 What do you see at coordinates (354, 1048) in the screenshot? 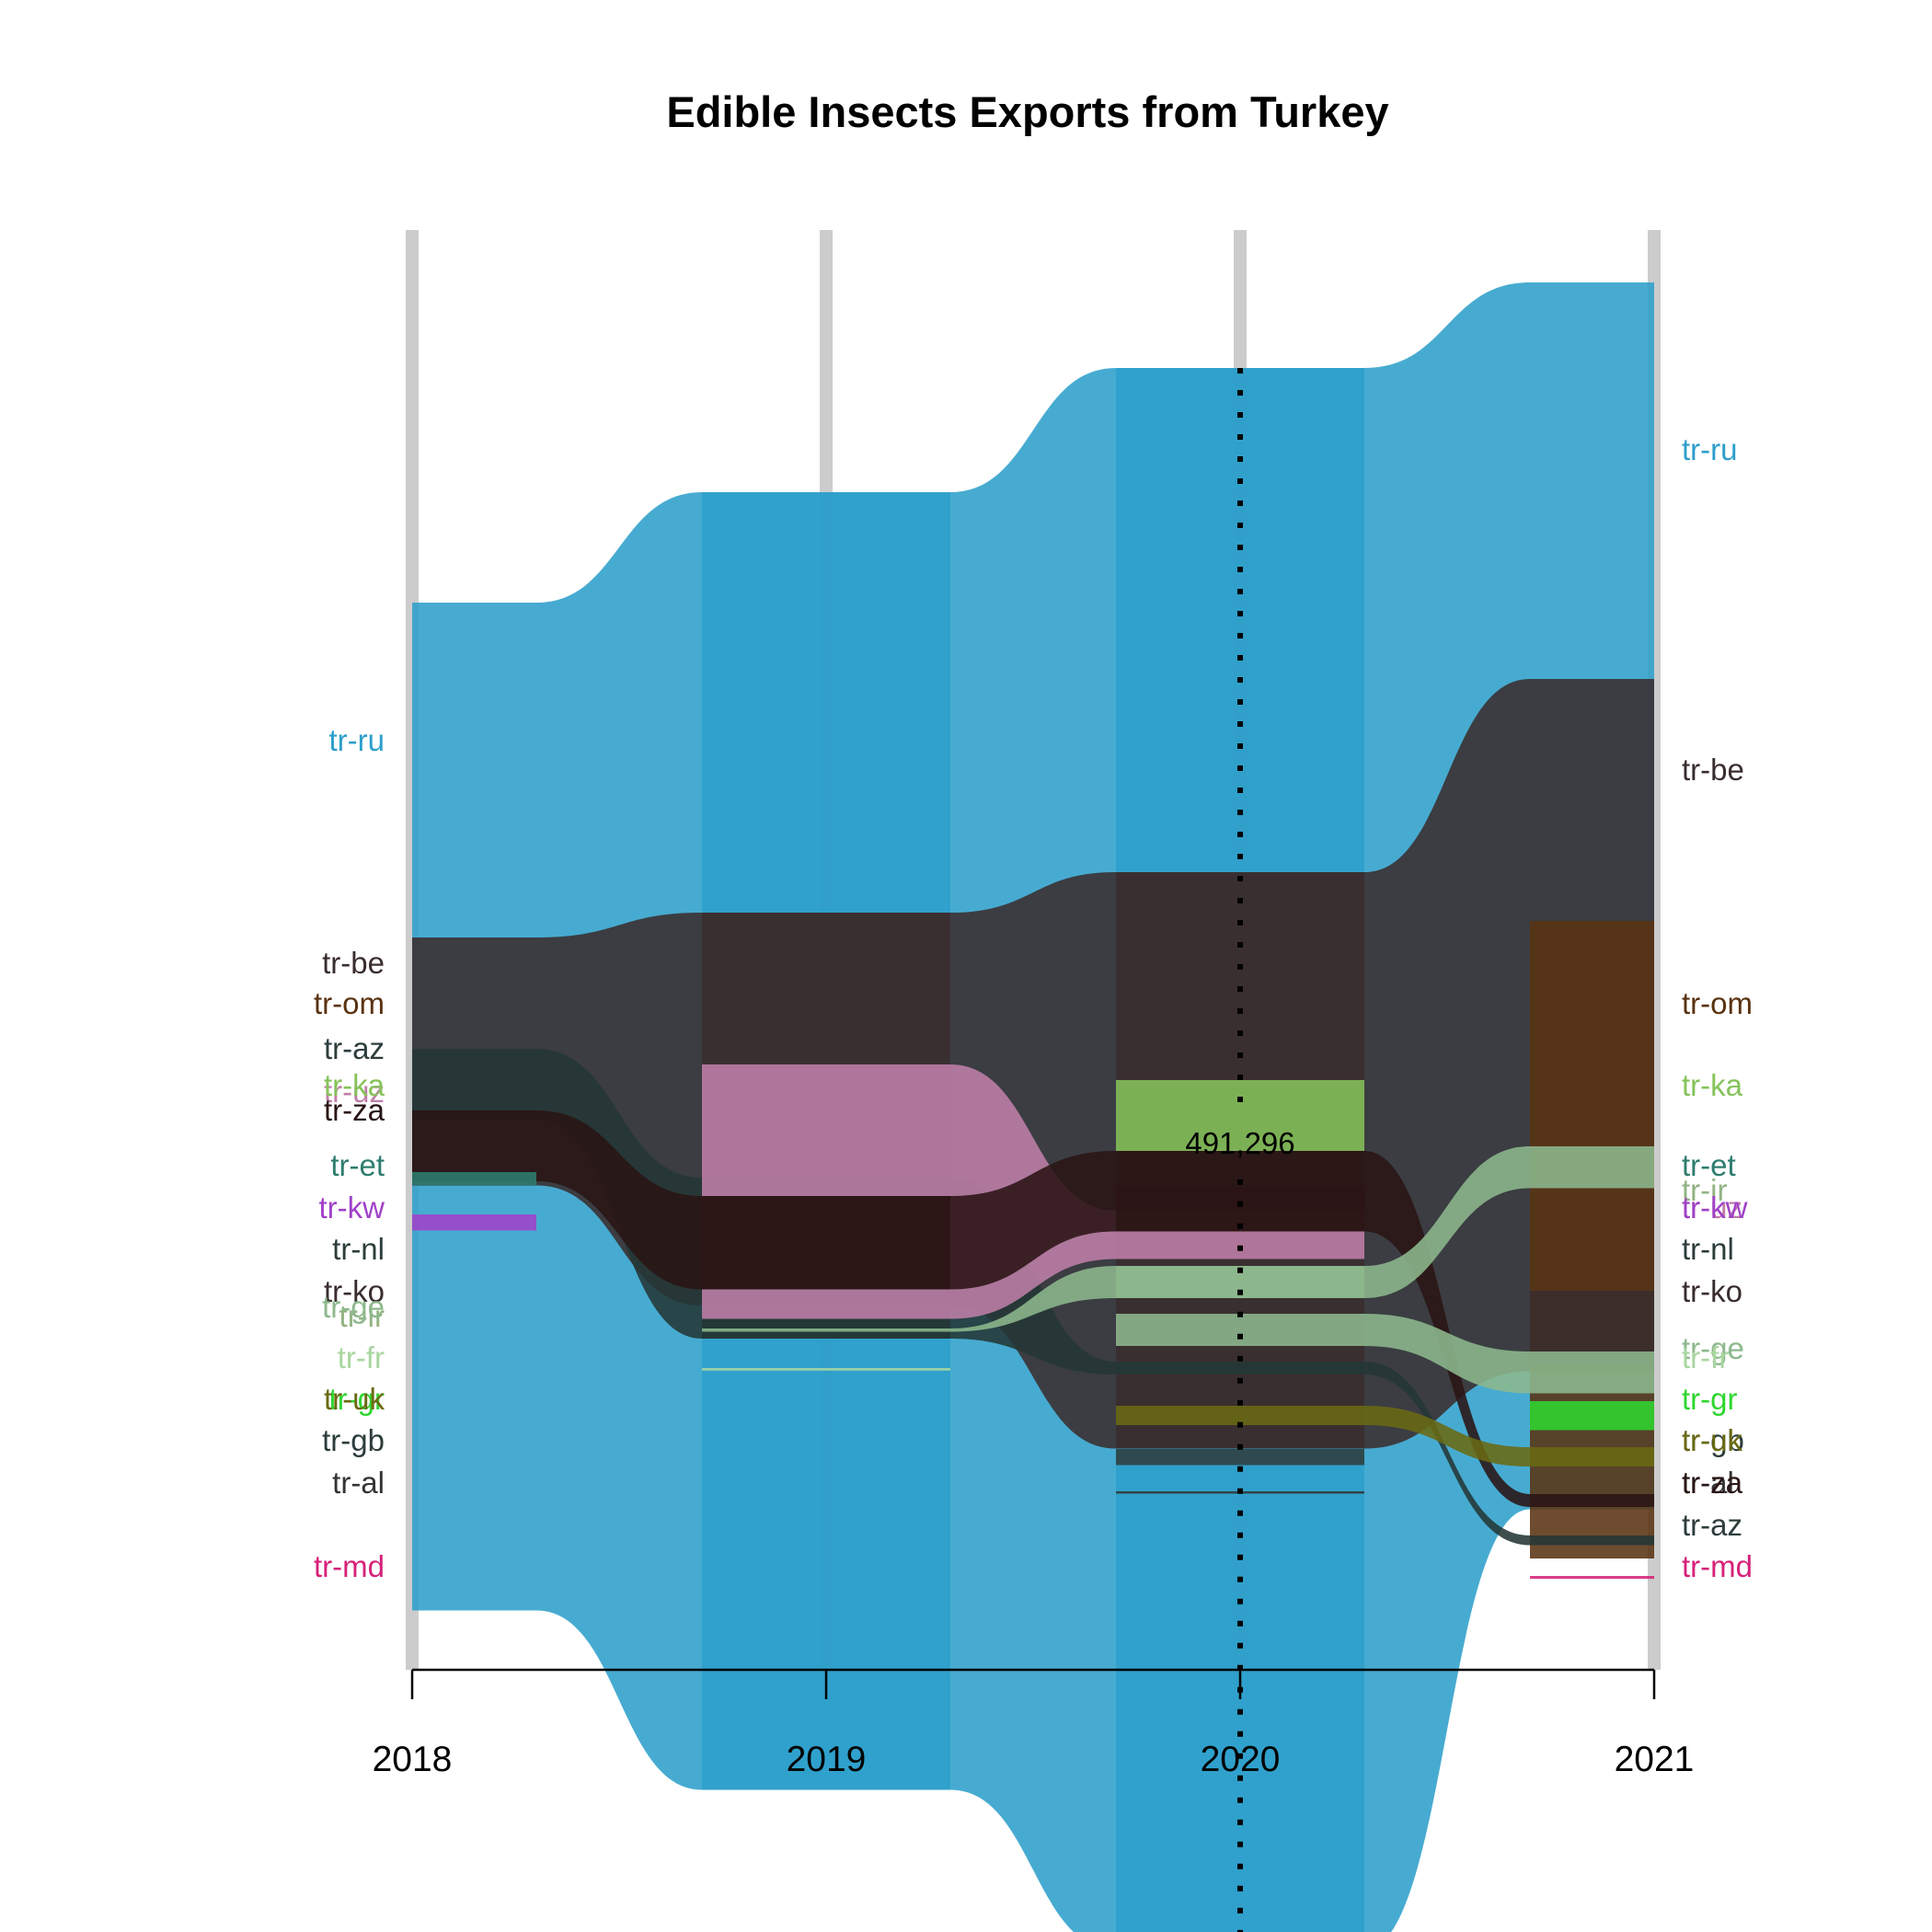
I see `left-label-tr-az: tr-az` at bounding box center [354, 1048].